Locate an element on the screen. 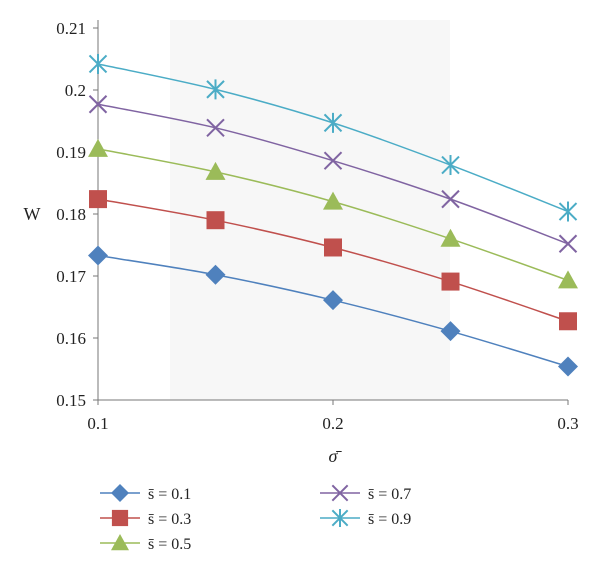 The width and height of the screenshot is (600, 574). legend-item: s̄ = 0.3 is located at coordinates (145, 518).